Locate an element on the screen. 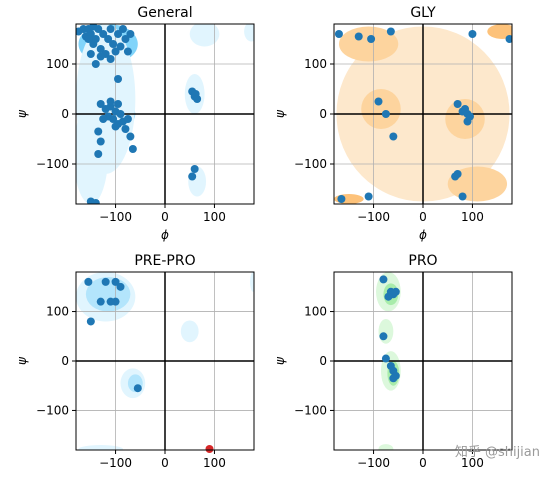 This screenshot has height=482, width=554. watermark: 知乎 @shijian is located at coordinates (497, 452).